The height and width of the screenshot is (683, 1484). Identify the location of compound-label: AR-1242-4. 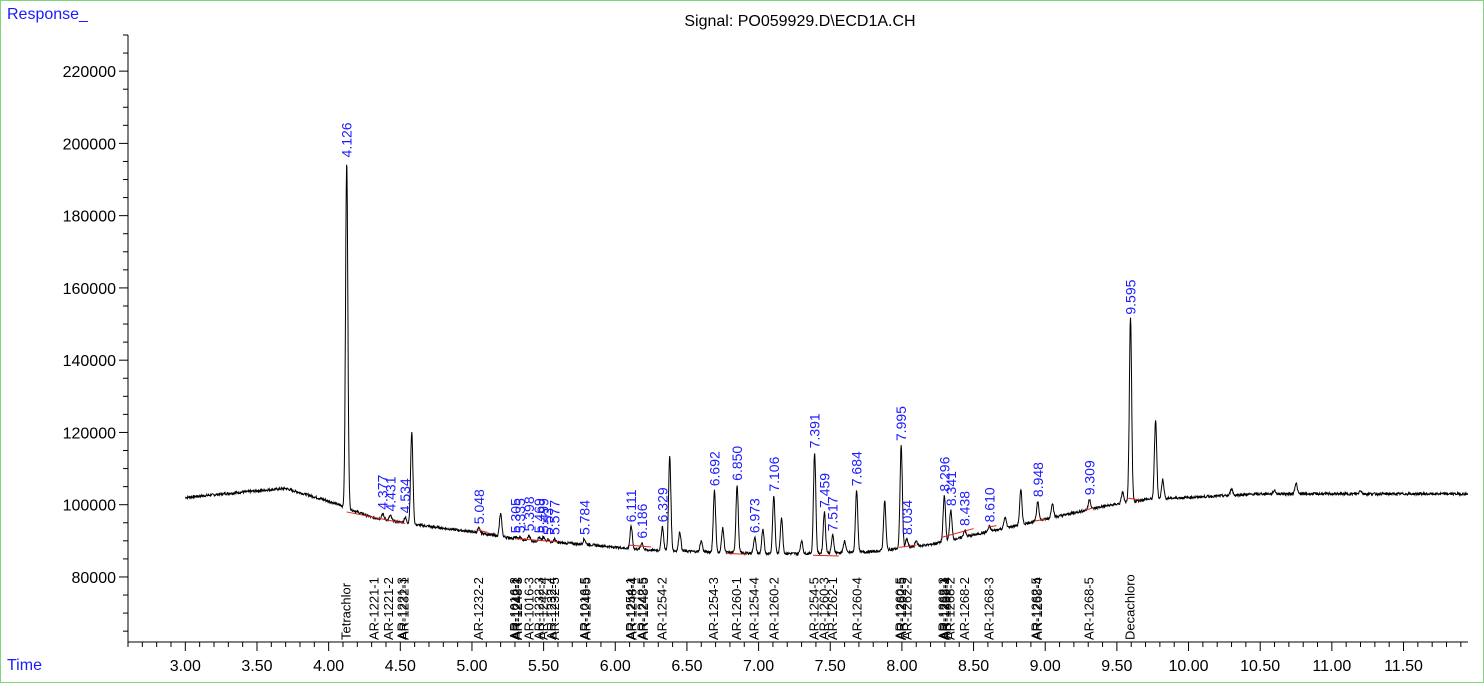
(543, 608).